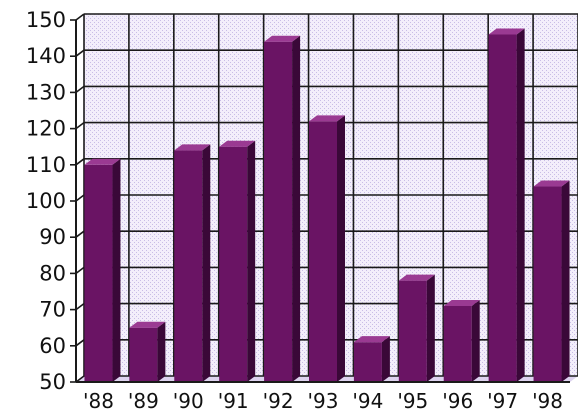  Describe the element at coordinates (233, 401) in the screenshot. I see `x-tick-label: '91` at that location.